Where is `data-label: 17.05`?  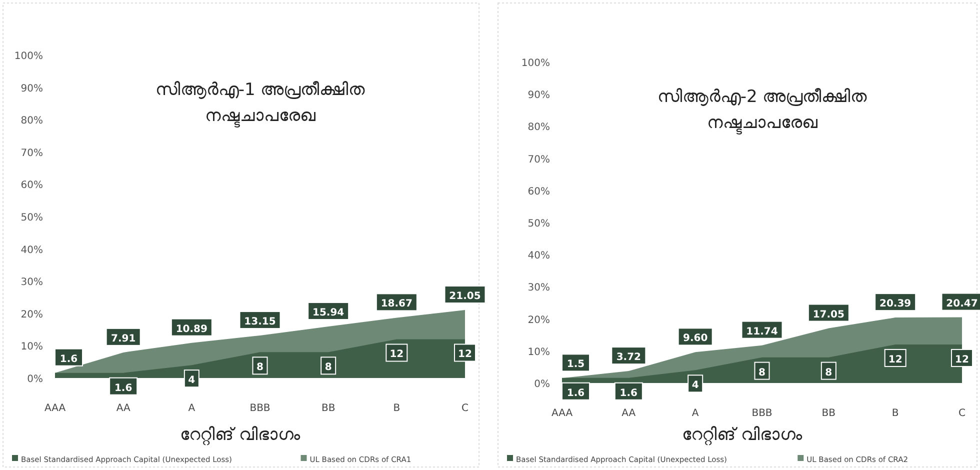 data-label: 17.05 is located at coordinates (828, 314).